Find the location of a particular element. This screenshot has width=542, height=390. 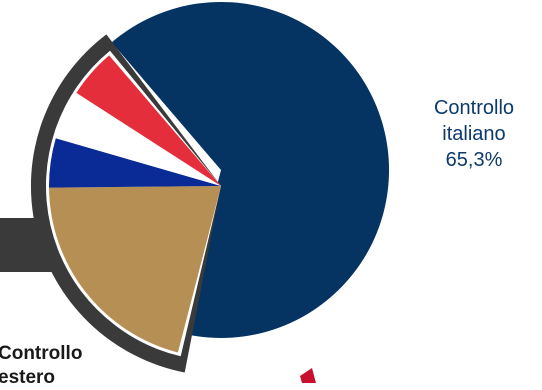

slice-controllo-estero is located at coordinates (135, 269).